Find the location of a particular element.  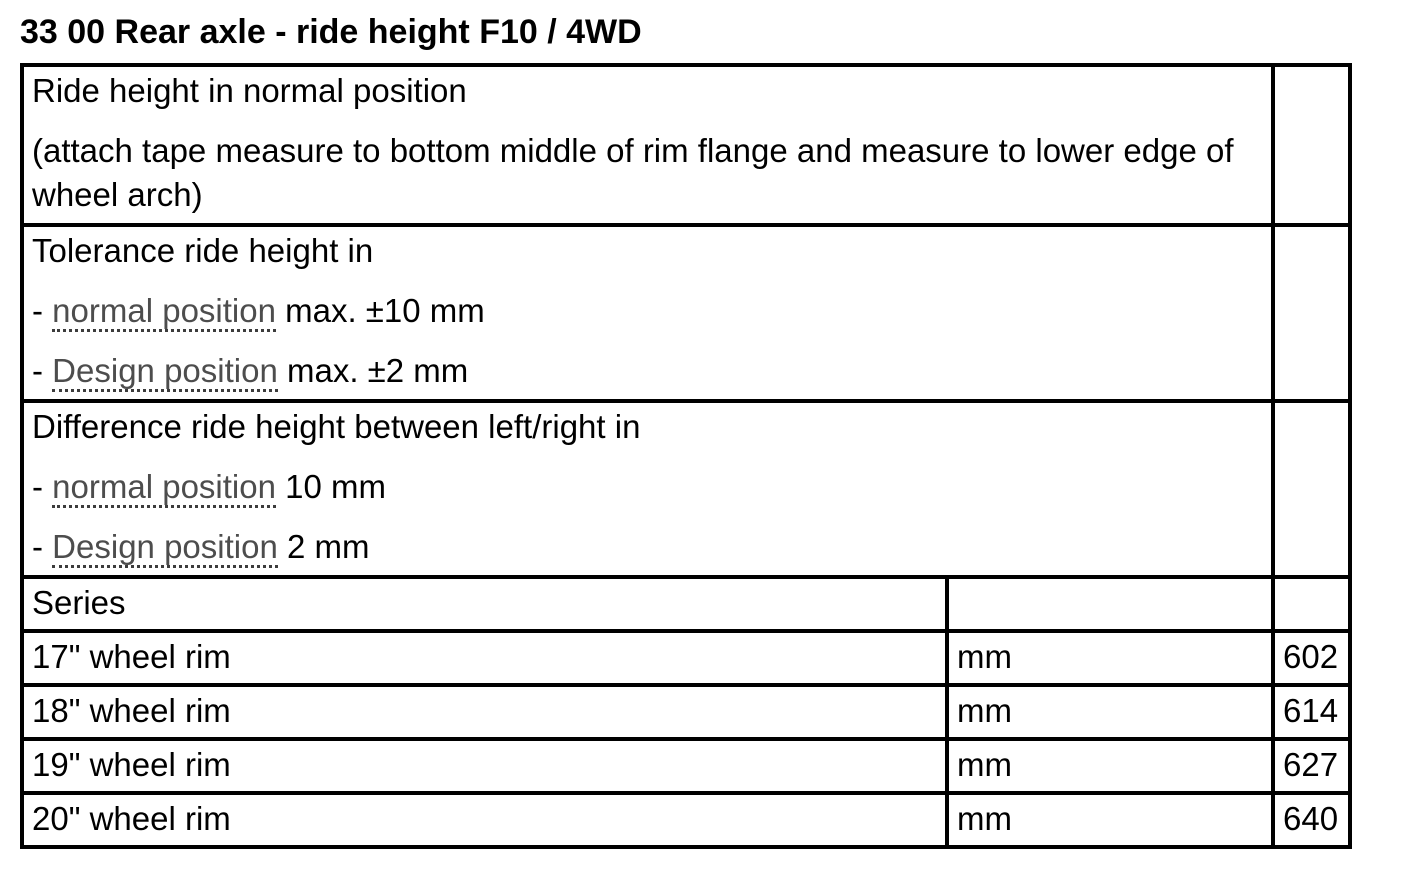

rim-label-cell: 19" wheel rim is located at coordinates (484, 766).